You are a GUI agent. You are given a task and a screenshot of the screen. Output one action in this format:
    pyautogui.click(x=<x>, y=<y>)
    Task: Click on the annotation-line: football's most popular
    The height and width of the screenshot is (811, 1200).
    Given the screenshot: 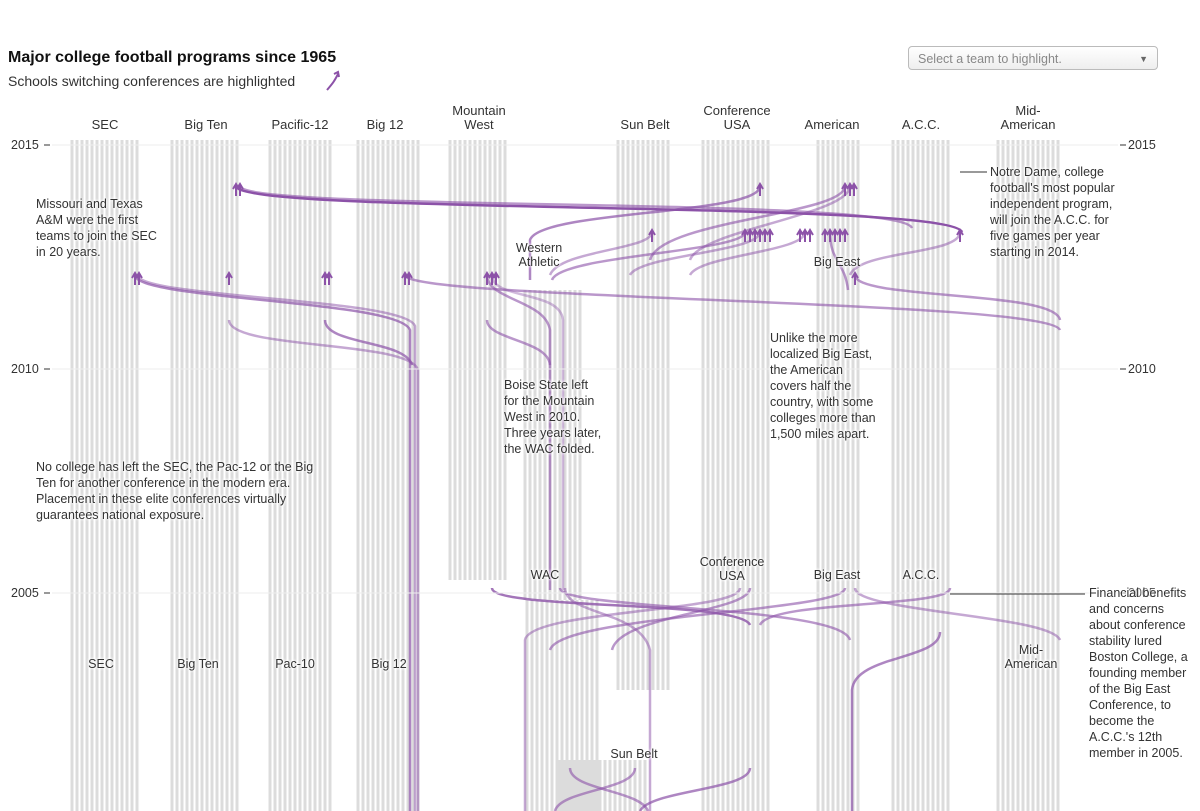 What is the action you would take?
    pyautogui.click(x=1052, y=188)
    